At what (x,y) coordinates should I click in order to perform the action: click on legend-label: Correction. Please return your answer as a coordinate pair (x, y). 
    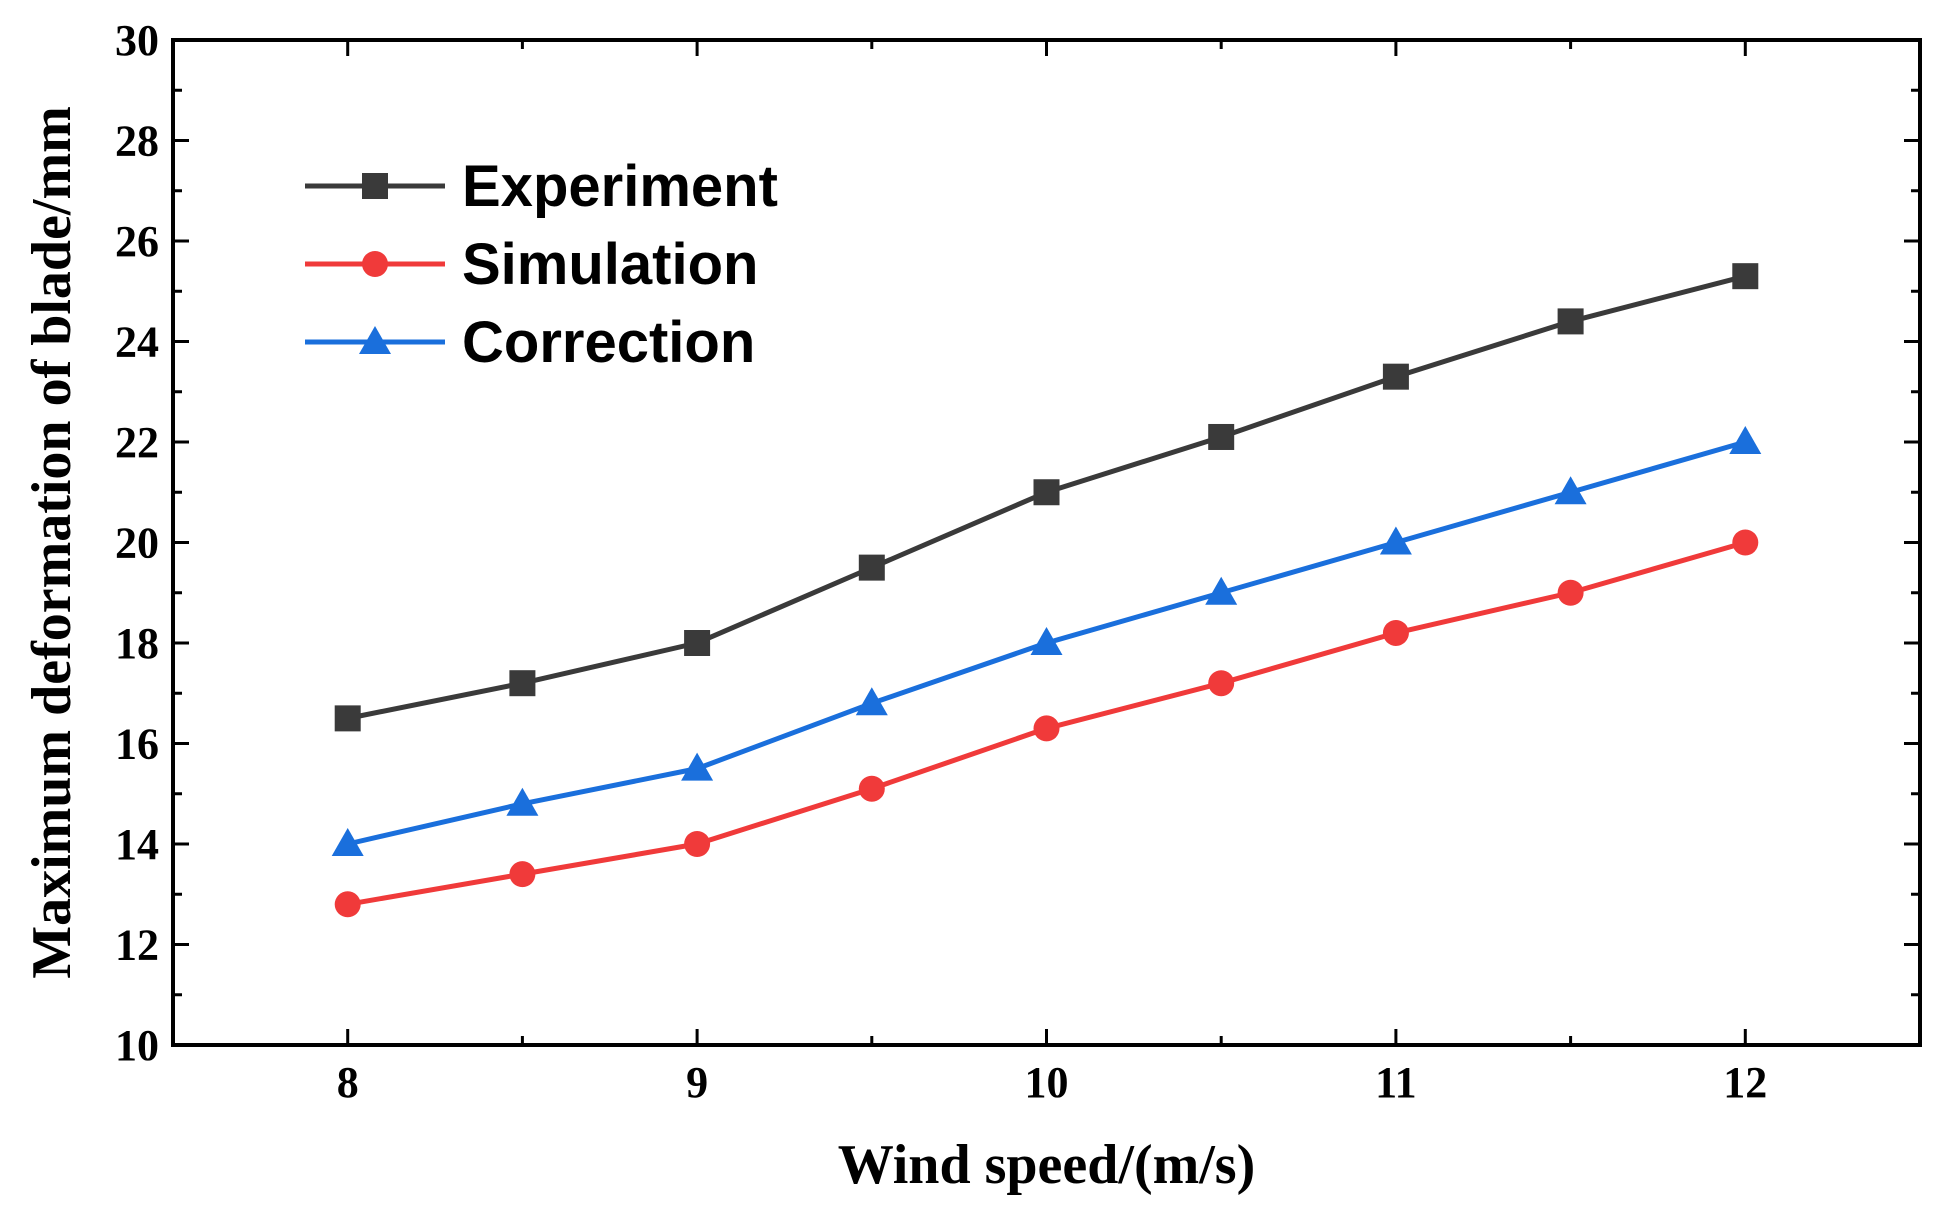
    Looking at the image, I should click on (608, 342).